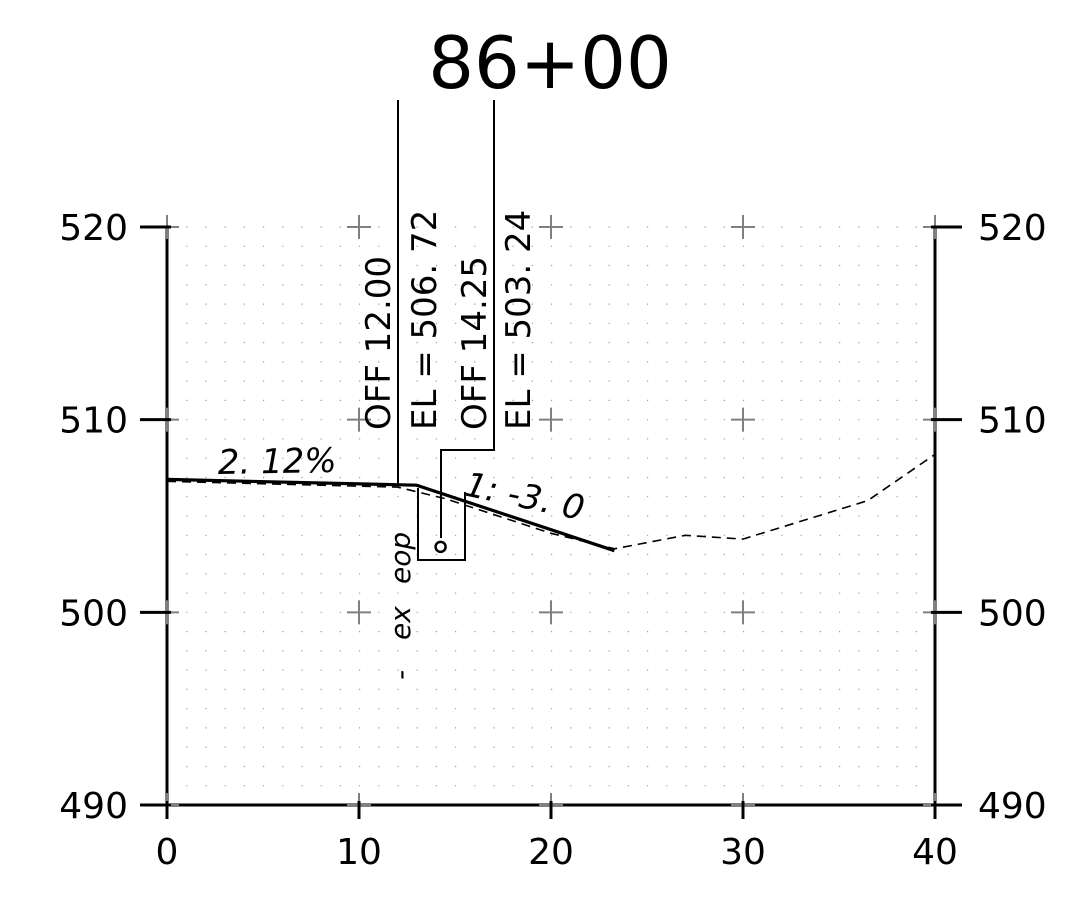 The image size is (1072, 906). What do you see at coordinates (359, 852) in the screenshot?
I see `x-tick-label: 10` at bounding box center [359, 852].